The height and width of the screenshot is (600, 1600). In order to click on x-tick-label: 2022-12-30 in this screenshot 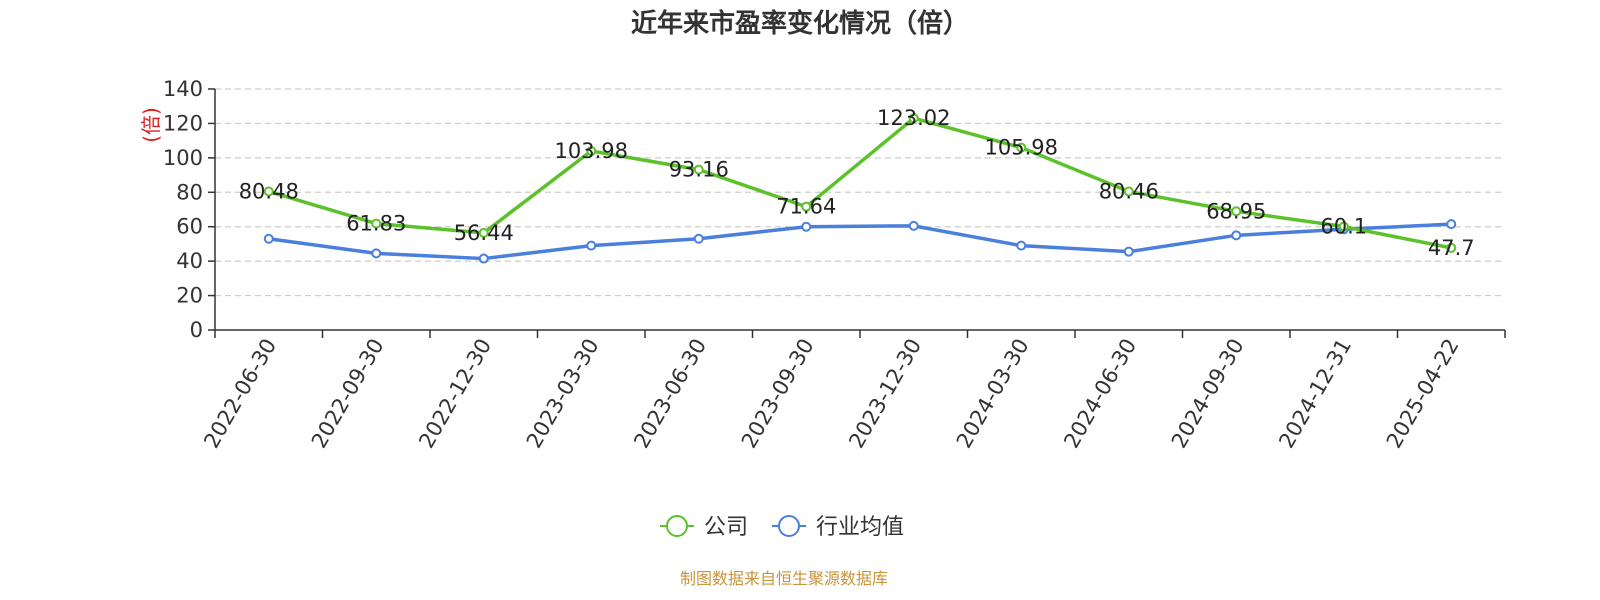, I will do `click(455, 394)`.